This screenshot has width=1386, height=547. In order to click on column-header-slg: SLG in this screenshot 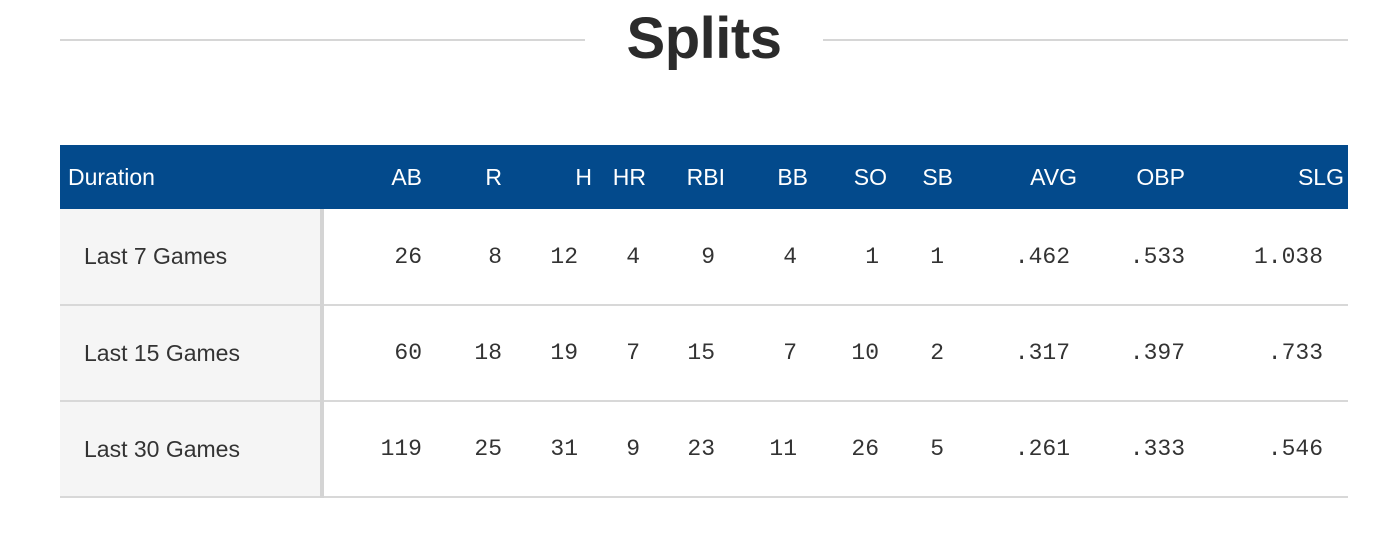, I will do `click(1320, 176)`.